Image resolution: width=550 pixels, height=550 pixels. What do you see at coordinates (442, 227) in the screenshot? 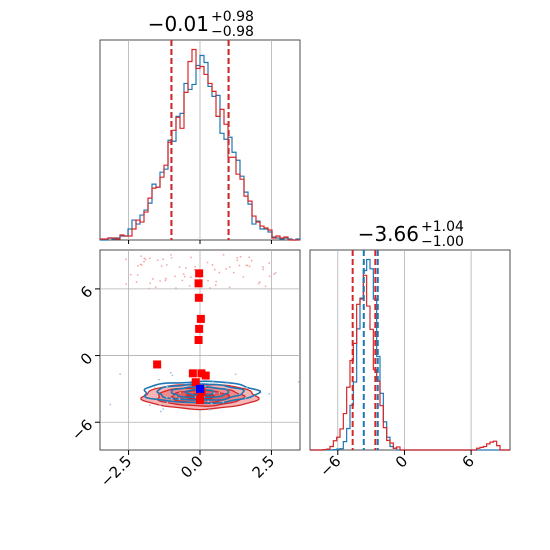
I see `hist2-title-sup: +1.04` at bounding box center [442, 227].